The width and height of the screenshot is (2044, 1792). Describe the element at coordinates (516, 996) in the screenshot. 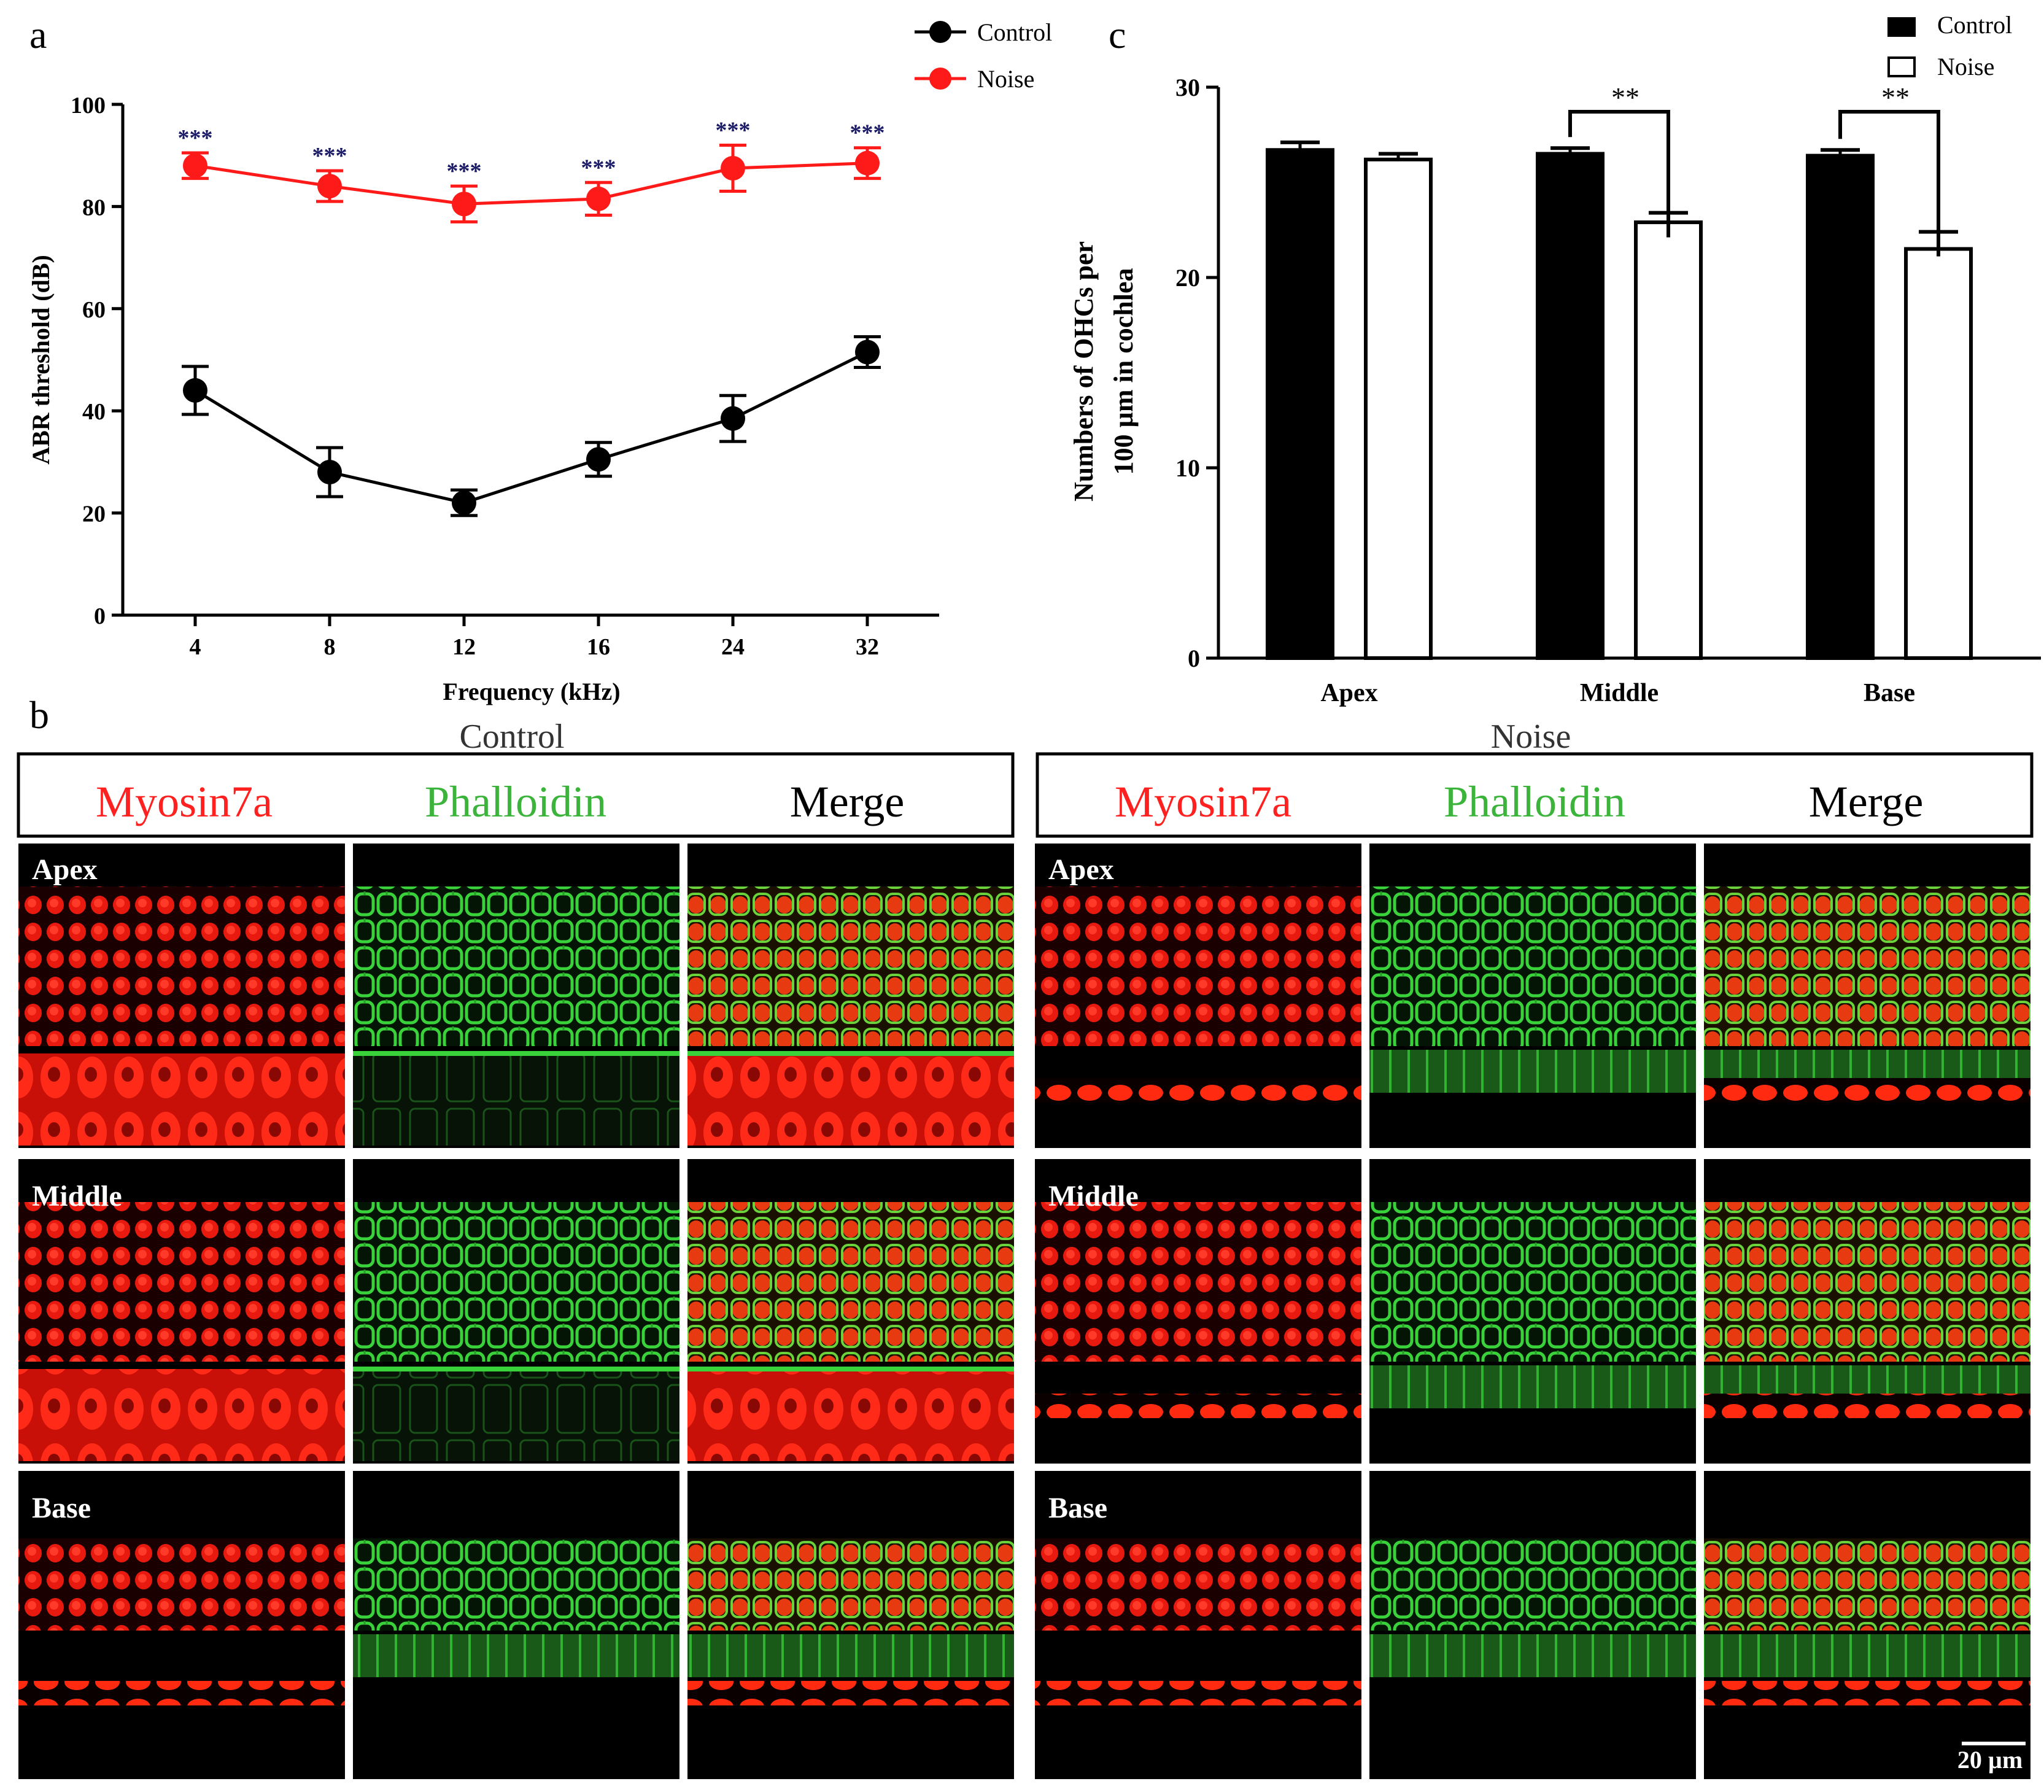

I see `micrograph-control-apex-phalloidin` at that location.